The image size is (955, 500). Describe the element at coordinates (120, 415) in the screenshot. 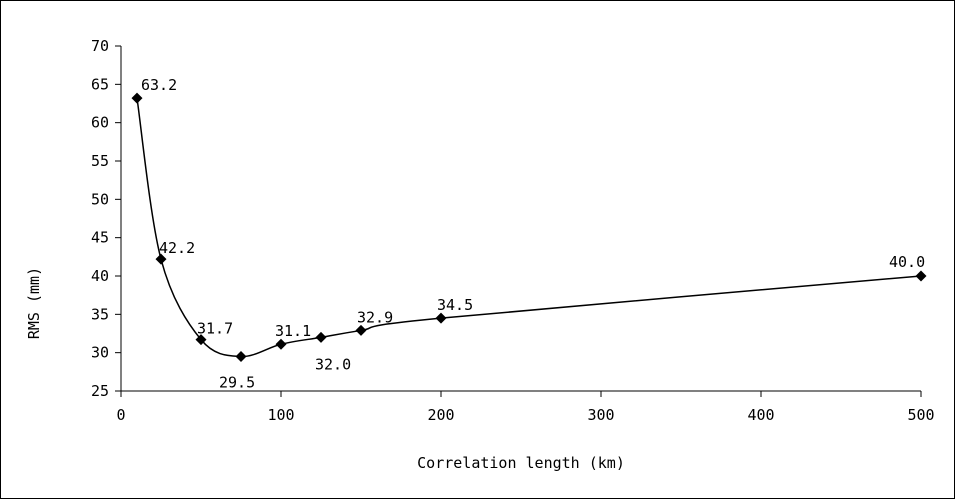

I see `x-tick-label: 0` at that location.